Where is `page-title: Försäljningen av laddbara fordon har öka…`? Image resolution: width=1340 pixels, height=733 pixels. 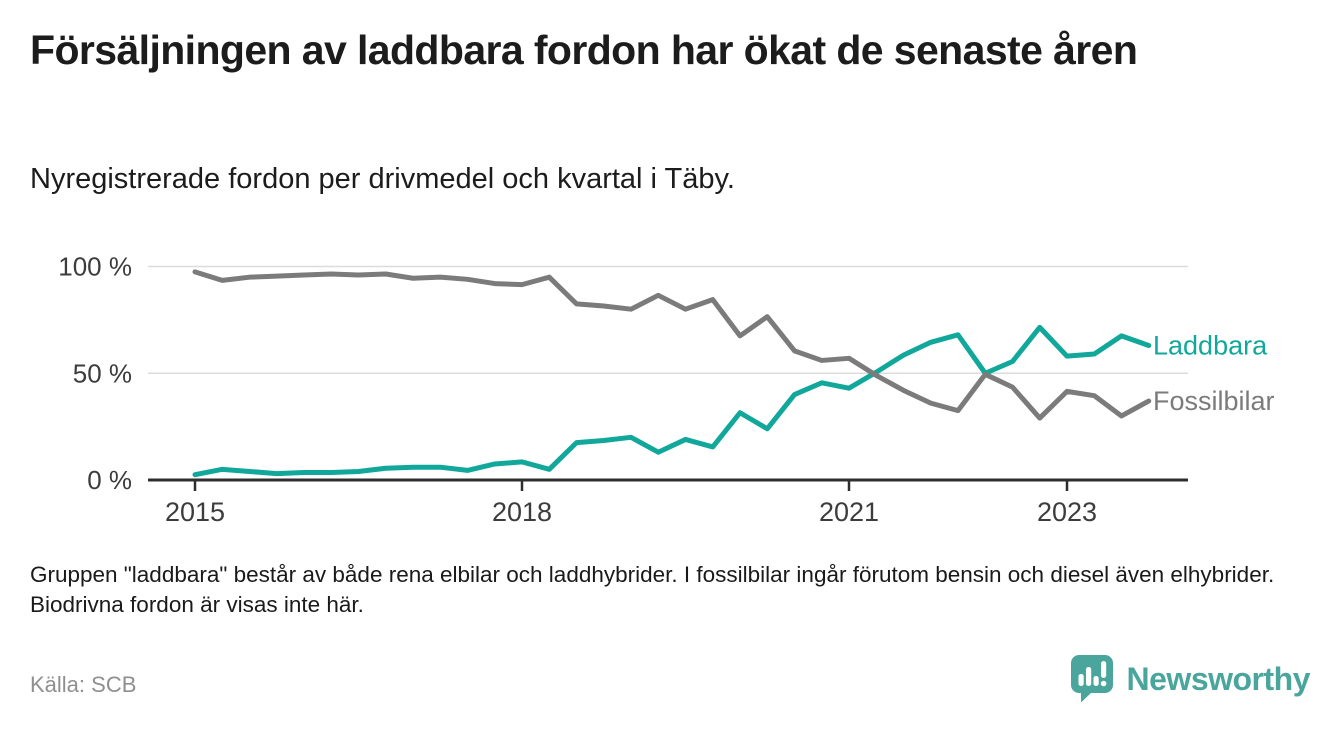
page-title: Försäljningen av laddbara fordon har öka… is located at coordinates (584, 50).